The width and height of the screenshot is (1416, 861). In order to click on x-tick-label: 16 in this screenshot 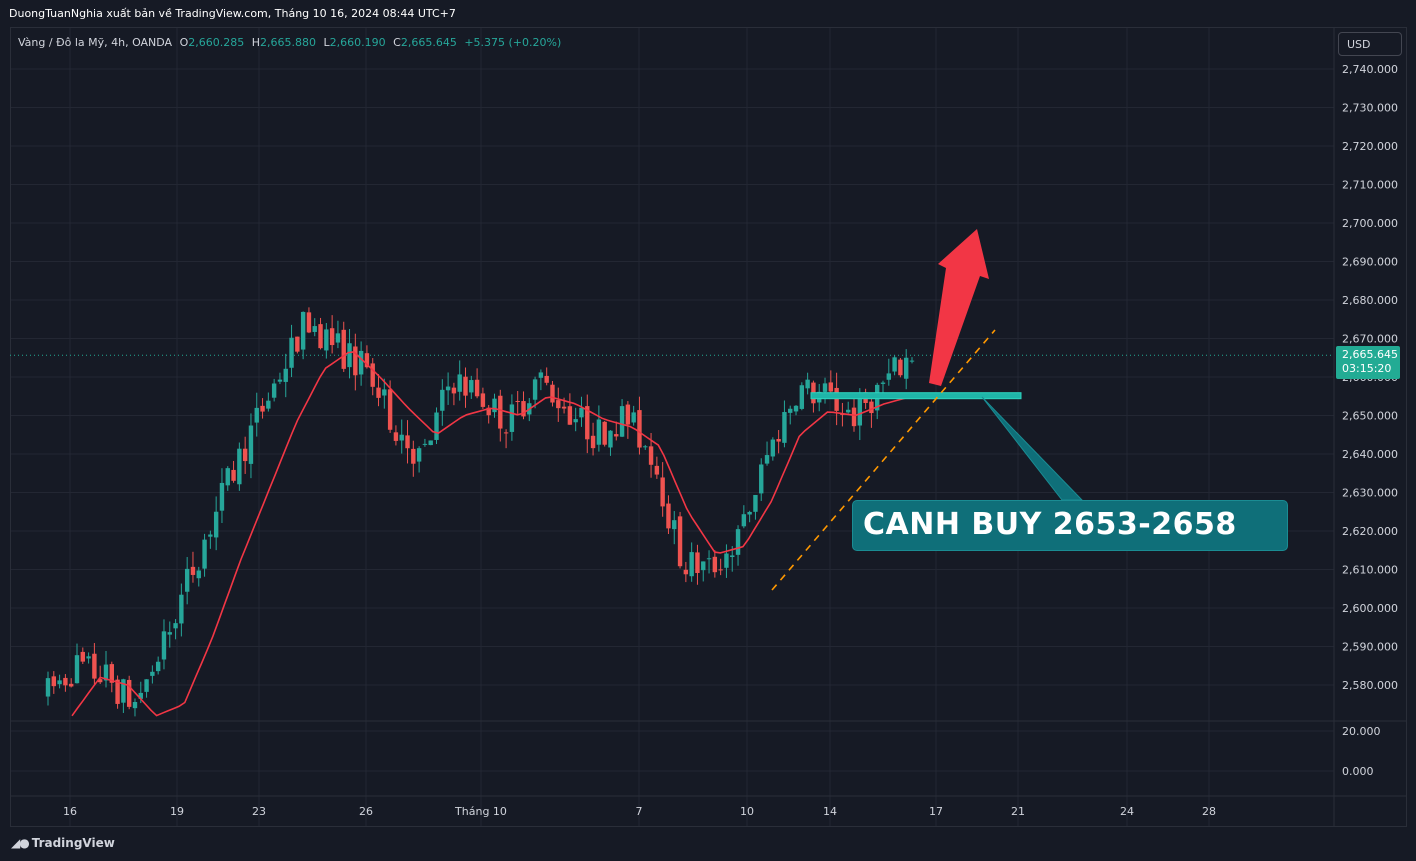, I will do `click(70, 811)`.